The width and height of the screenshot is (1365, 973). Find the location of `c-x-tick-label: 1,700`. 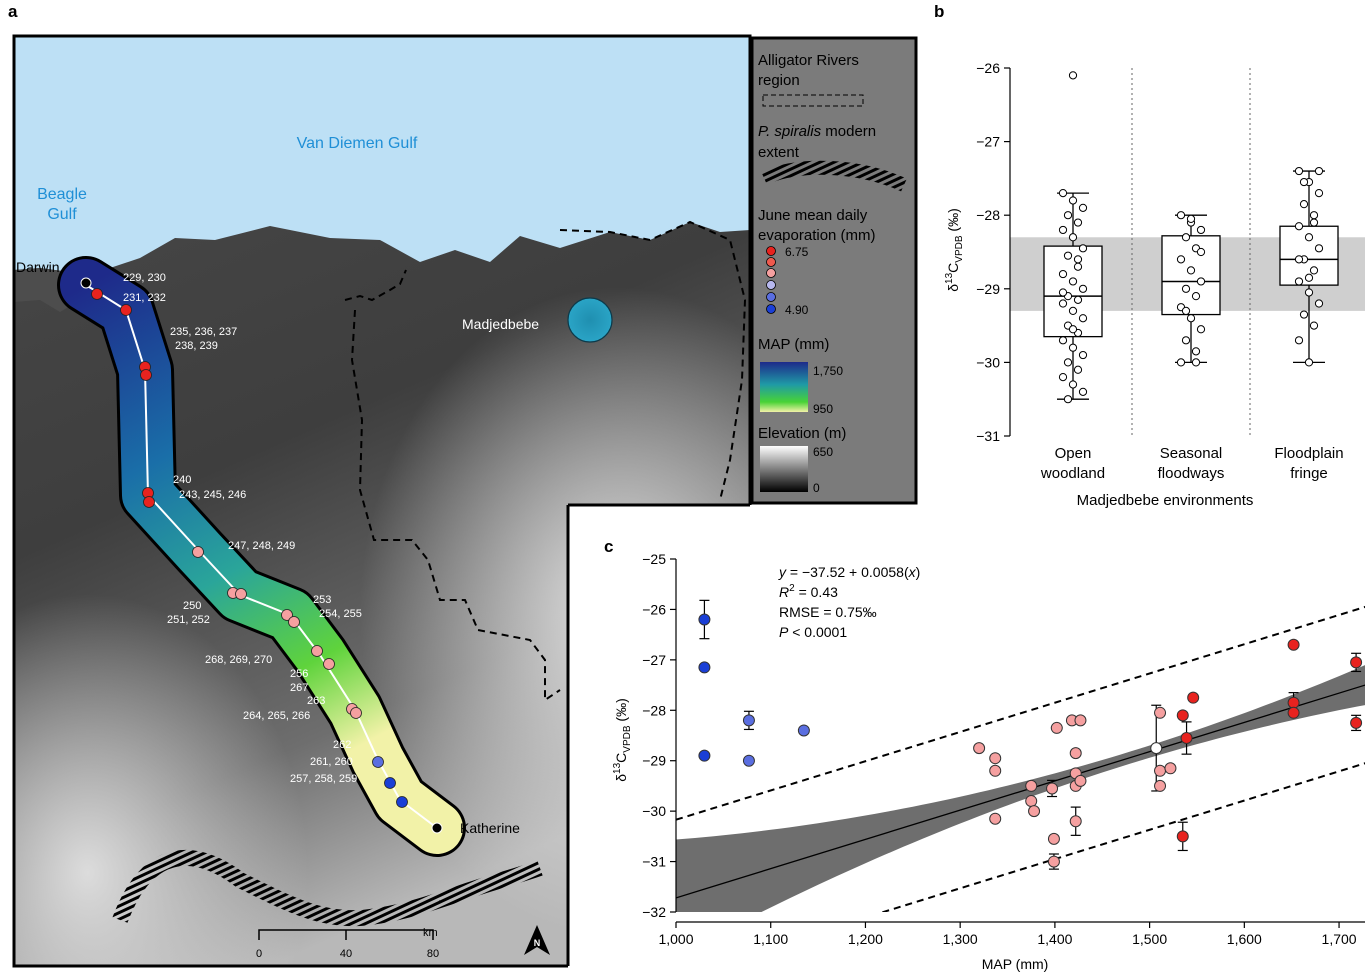

c-x-tick-label: 1,700 is located at coordinates (1339, 939).